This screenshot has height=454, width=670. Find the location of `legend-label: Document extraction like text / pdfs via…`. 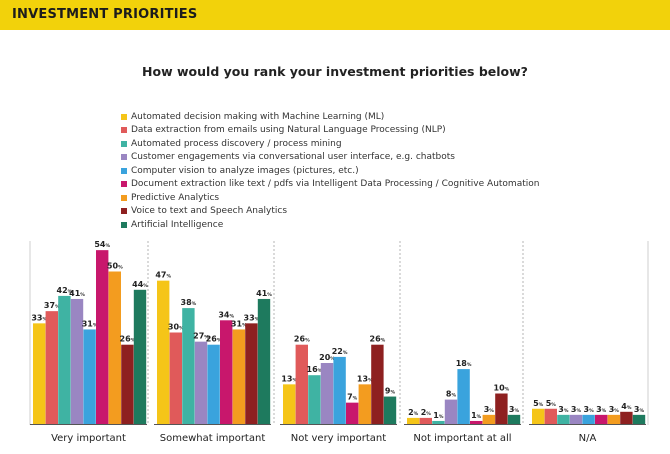

legend-label: Document extraction like text / pdfs via… is located at coordinates (335, 184).